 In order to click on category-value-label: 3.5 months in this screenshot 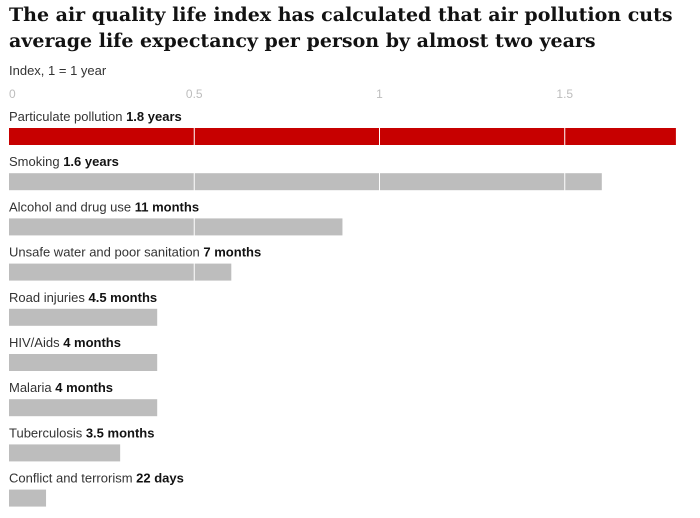, I will do `click(120, 432)`.